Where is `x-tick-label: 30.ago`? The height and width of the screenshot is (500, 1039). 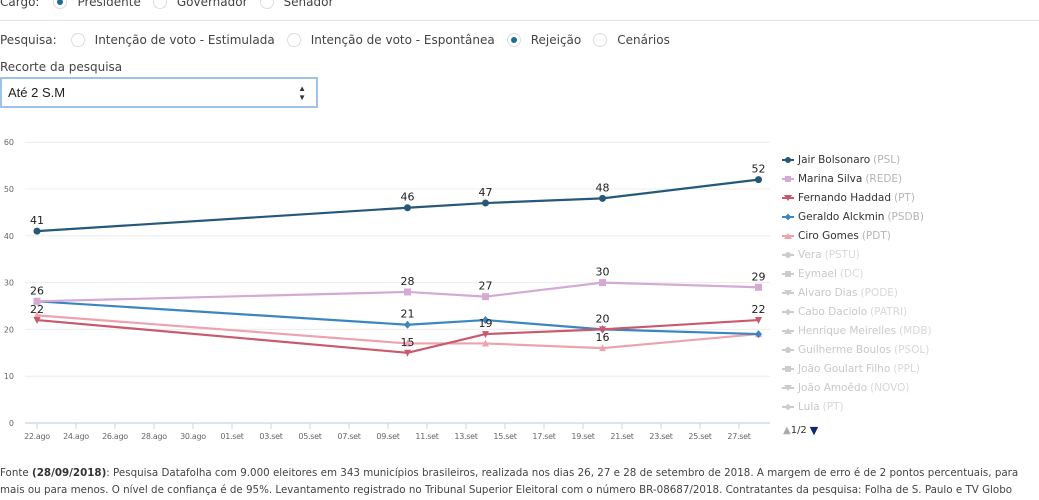 x-tick-label: 30.ago is located at coordinates (193, 436).